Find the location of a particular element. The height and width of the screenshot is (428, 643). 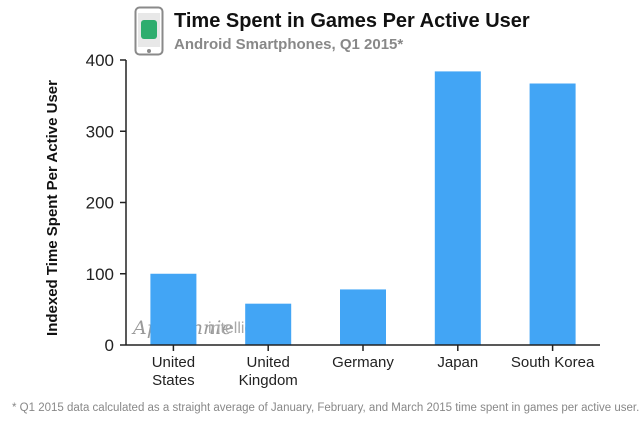

x-category-label: Germany is located at coordinates (363, 362).